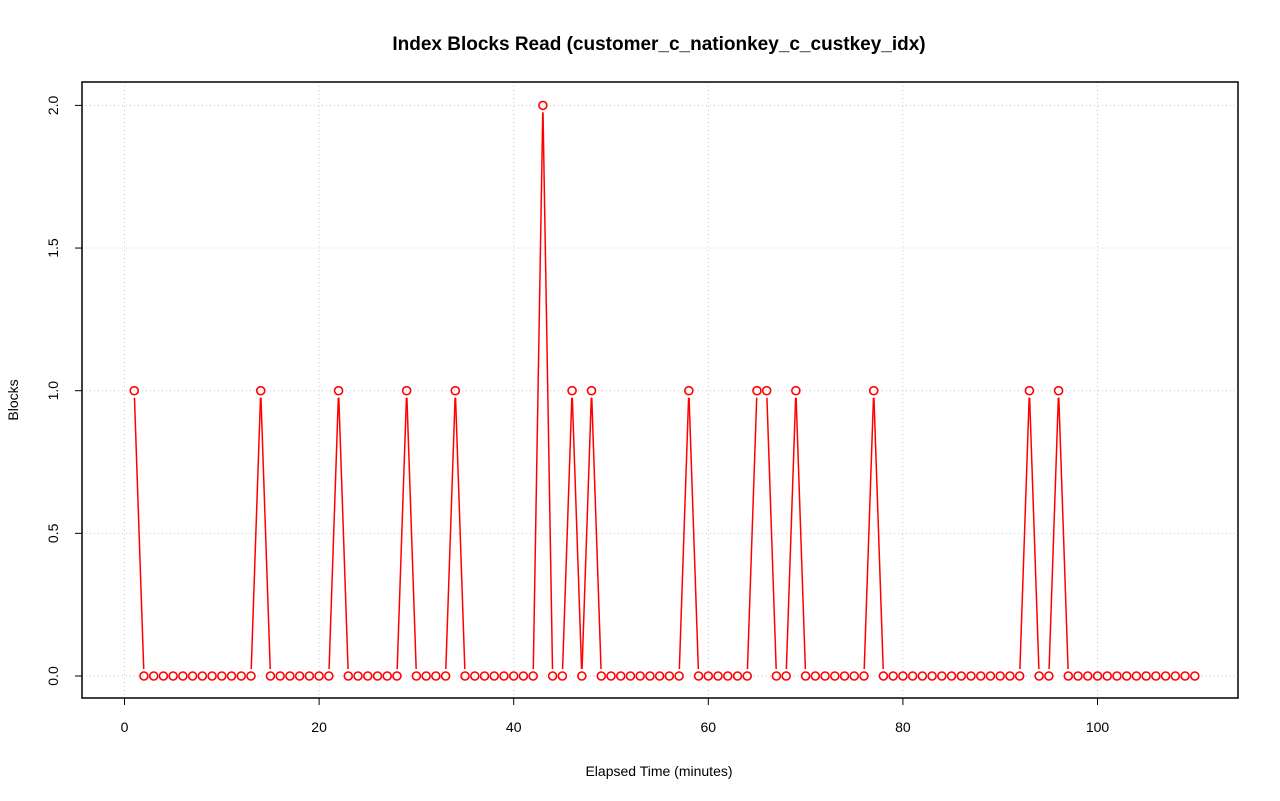 Image resolution: width=1280 pixels, height=801 pixels. What do you see at coordinates (615, 716) in the screenshot?
I see `x-axis: 0 20 40 60 80 100` at bounding box center [615, 716].